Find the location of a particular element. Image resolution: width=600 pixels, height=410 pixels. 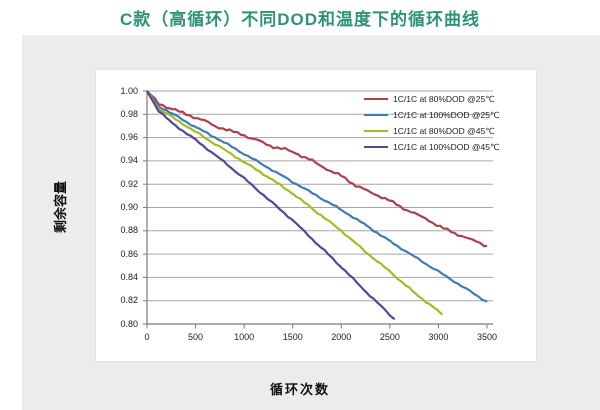

legend-label: 1C/1C at 100%DOD @45℃ is located at coordinates (446, 146).